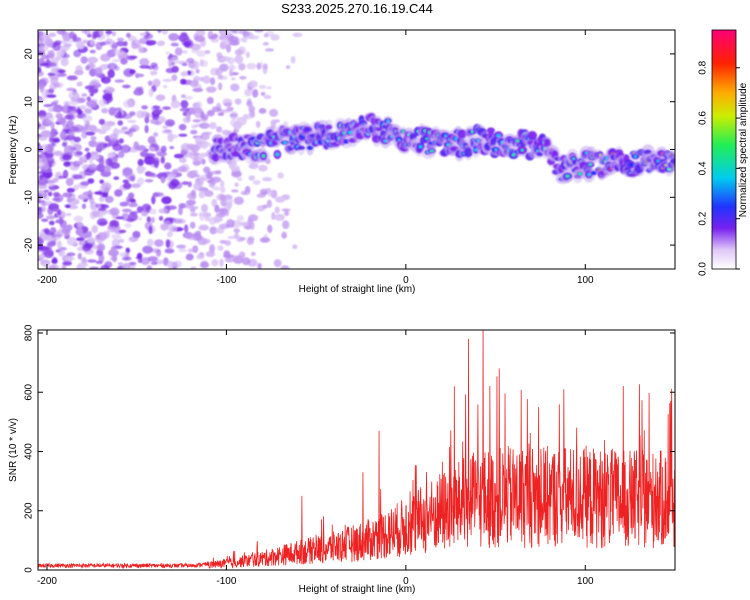 The image size is (750, 600). I want to click on ridge-blue, so click(307, 130).